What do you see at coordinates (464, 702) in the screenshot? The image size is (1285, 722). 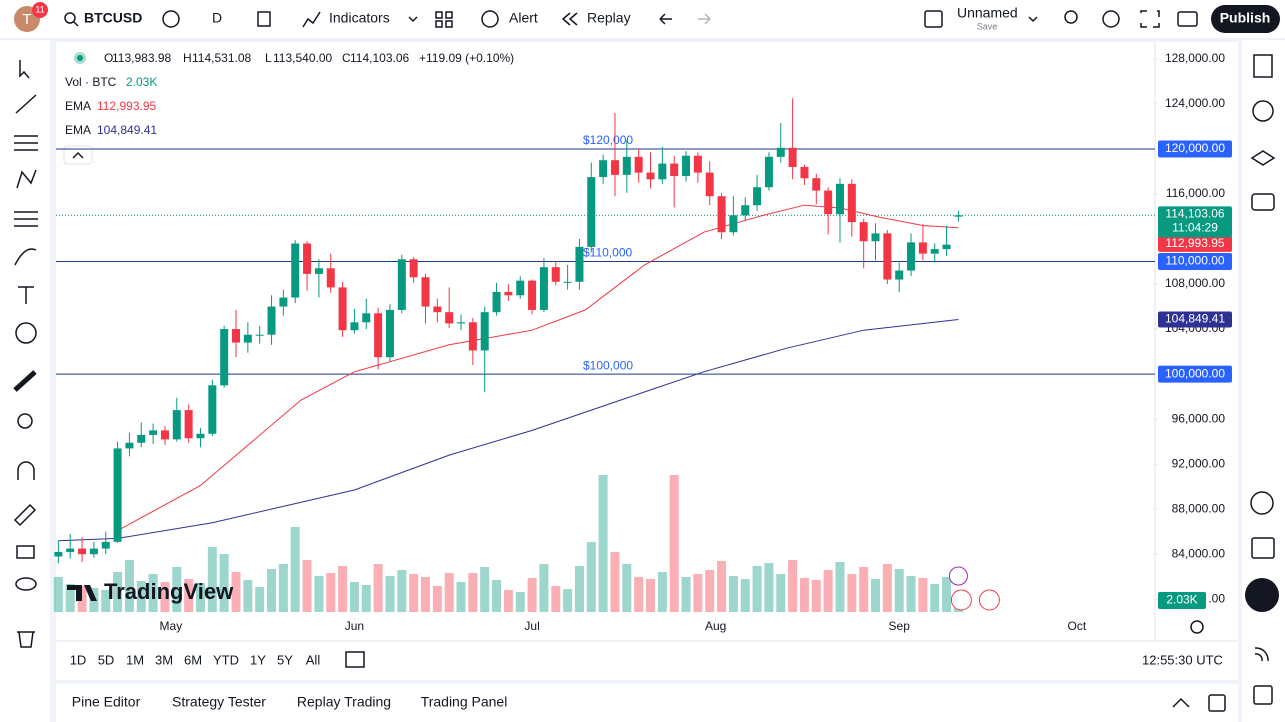 I see `bottom-tab: Trading Panel` at bounding box center [464, 702].